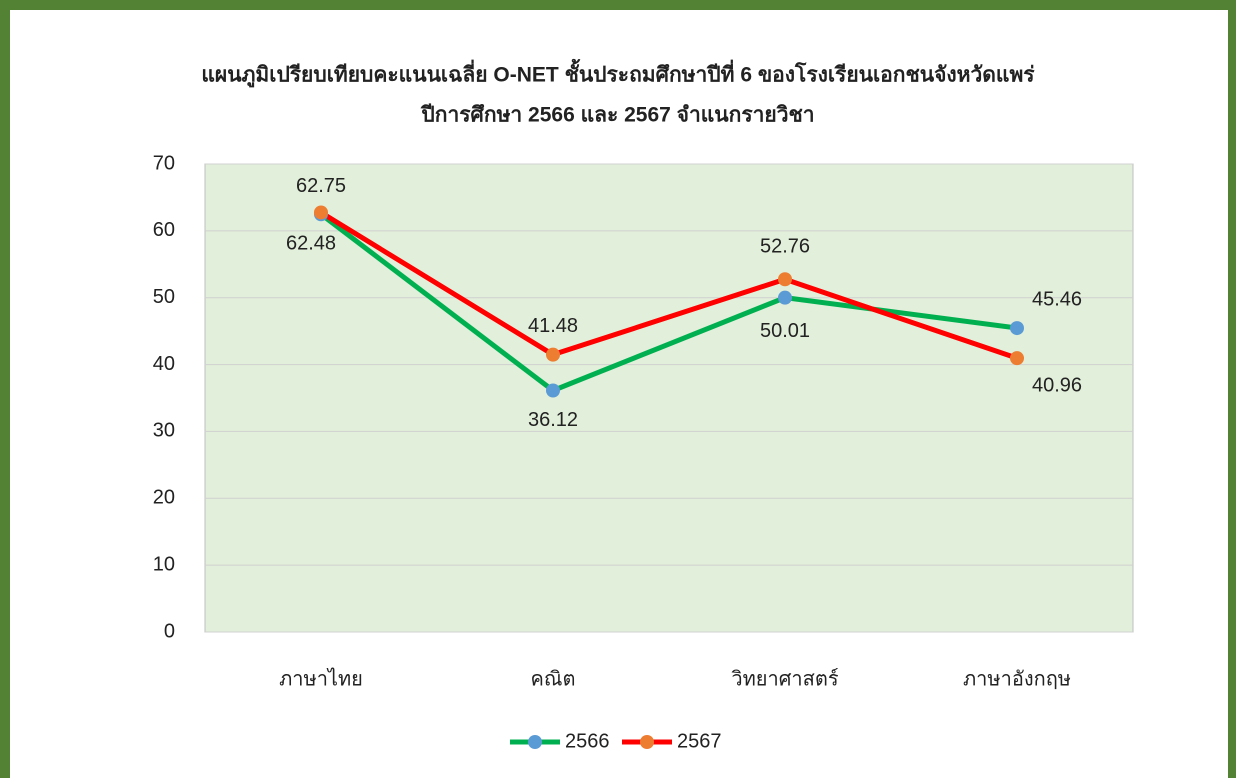  I want to click on data-label: 52.76, so click(785, 247).